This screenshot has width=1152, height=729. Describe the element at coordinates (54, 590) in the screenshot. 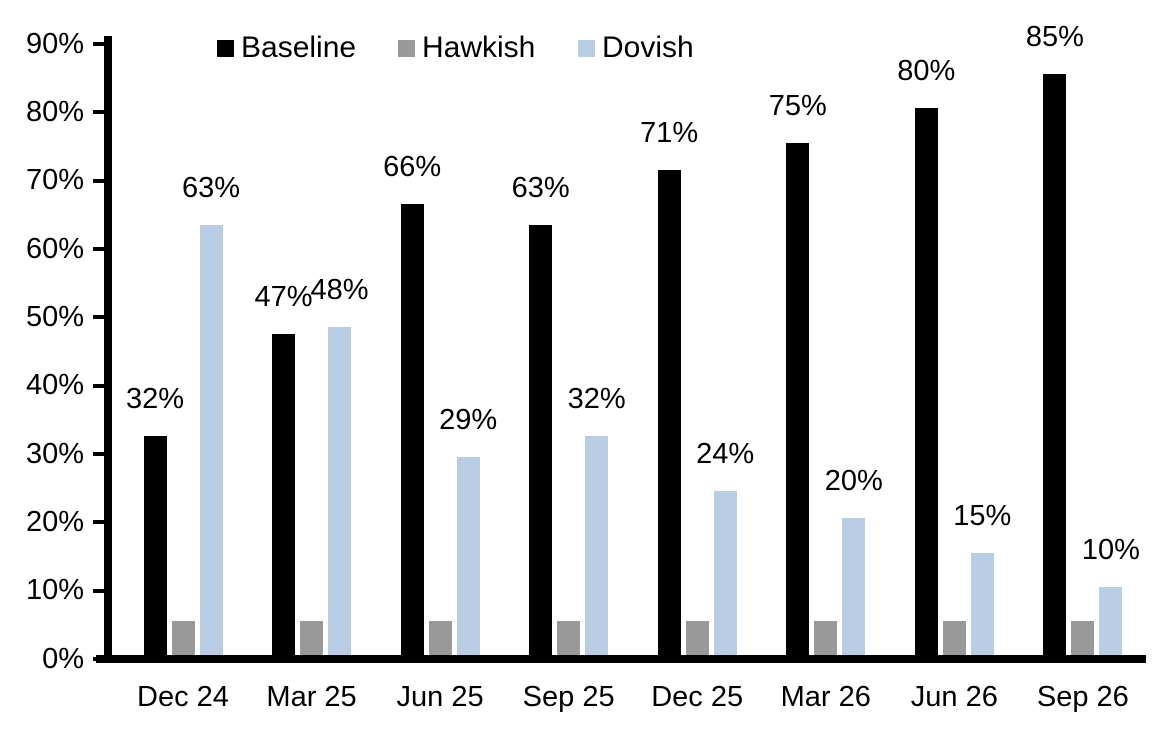

I see `y-axis-label-10-: 10%` at that location.